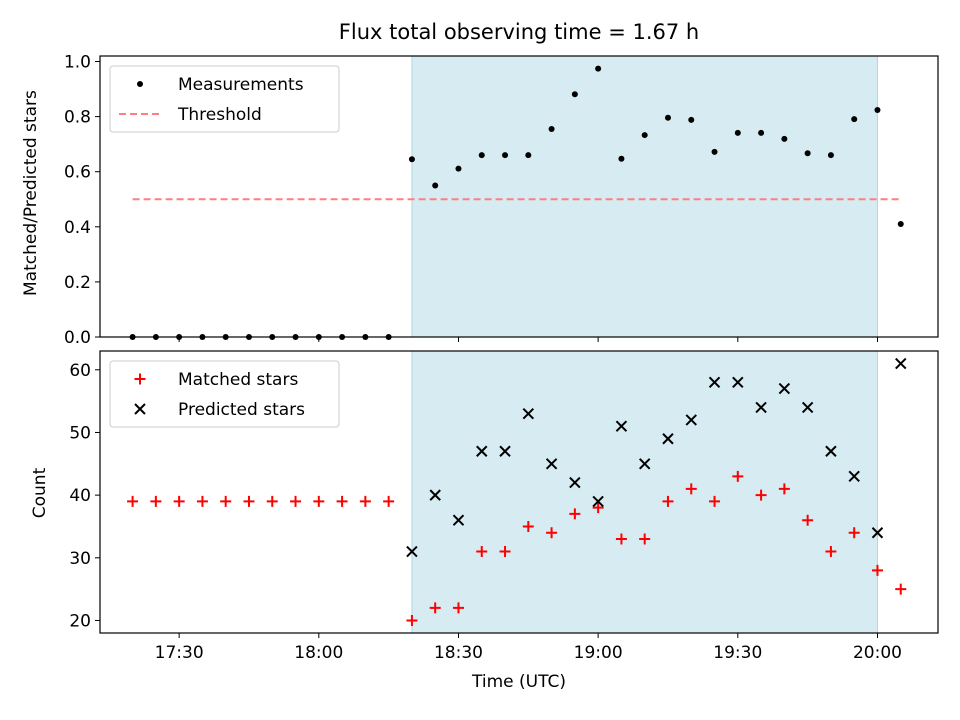 The image size is (960, 720). Describe the element at coordinates (77, 228) in the screenshot. I see `y-tick-label: 0.4` at that location.